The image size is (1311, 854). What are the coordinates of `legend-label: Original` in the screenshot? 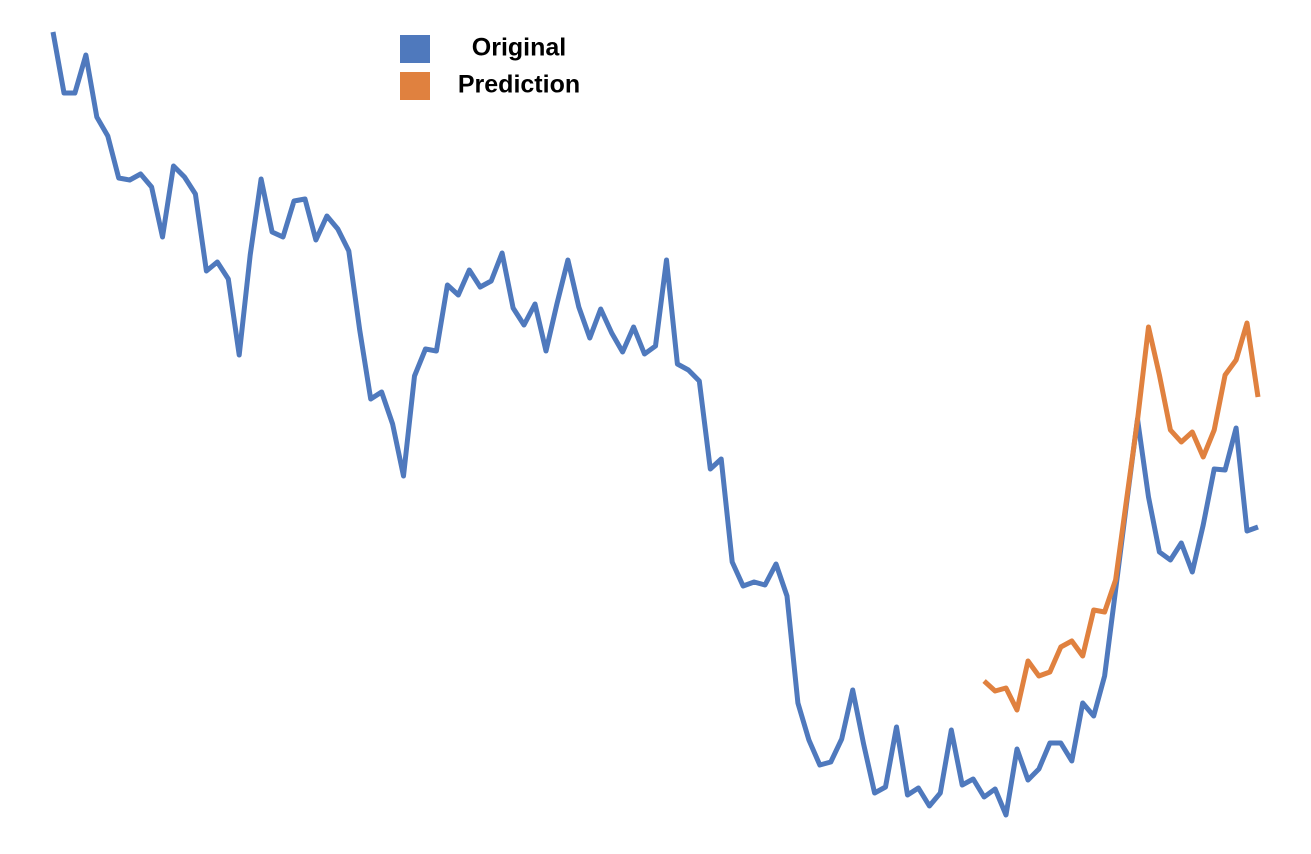 It's located at (519, 48).